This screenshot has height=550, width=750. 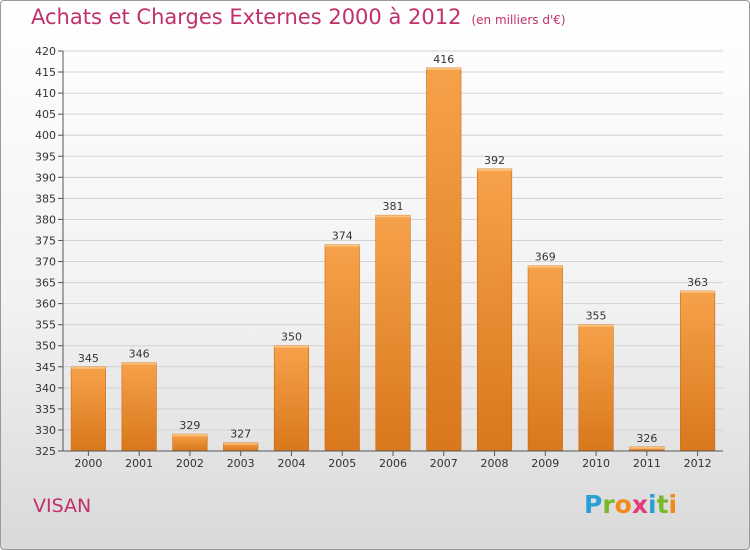 What do you see at coordinates (342, 463) in the screenshot?
I see `x-tick-label: 2005` at bounding box center [342, 463].